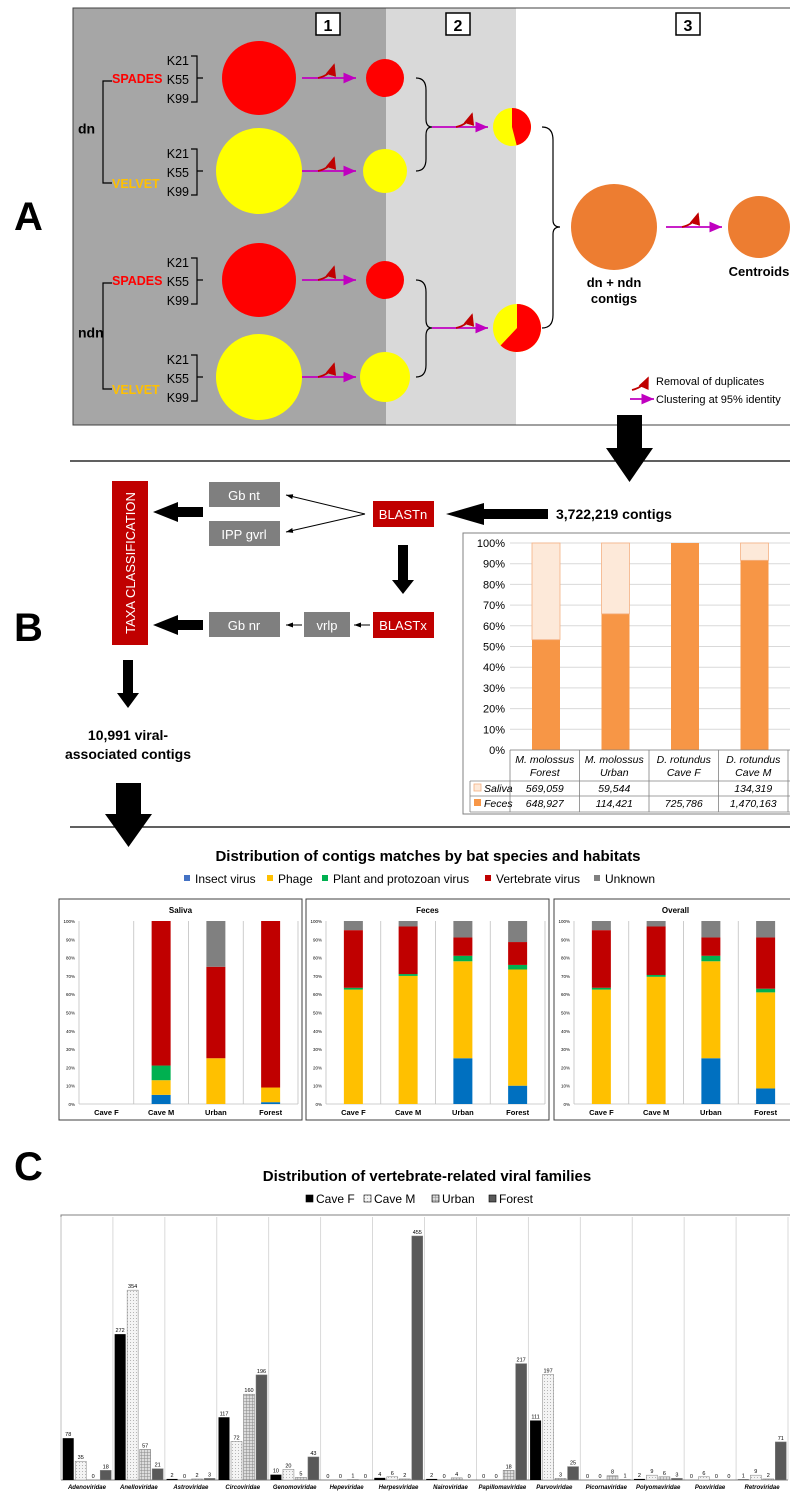 The image size is (790, 1491). What do you see at coordinates (538, 879) in the screenshot?
I see `legend-label: Vertebrate virus` at bounding box center [538, 879].